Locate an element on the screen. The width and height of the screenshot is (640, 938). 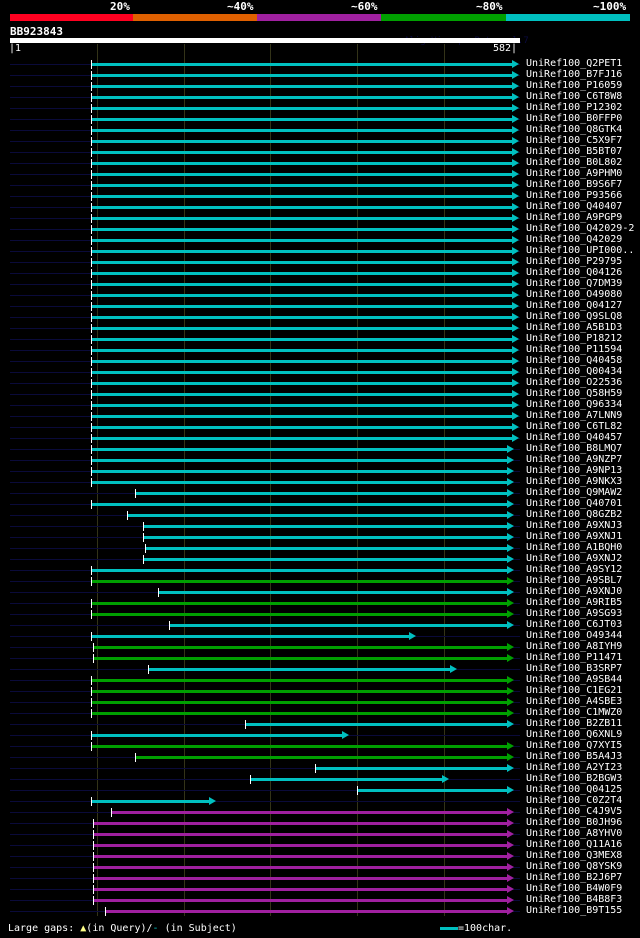
hit-row: UniRef100_C1MWZ0 is located at coordinates (320, 713).